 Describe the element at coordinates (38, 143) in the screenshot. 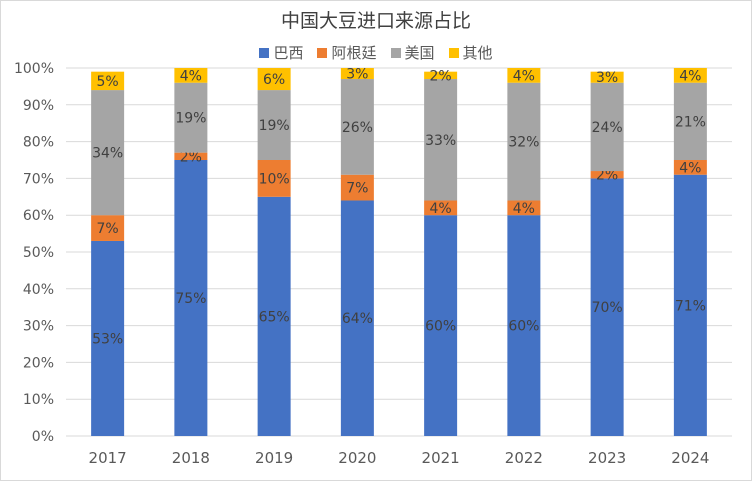

I see `y-tick-label: 80%` at that location.